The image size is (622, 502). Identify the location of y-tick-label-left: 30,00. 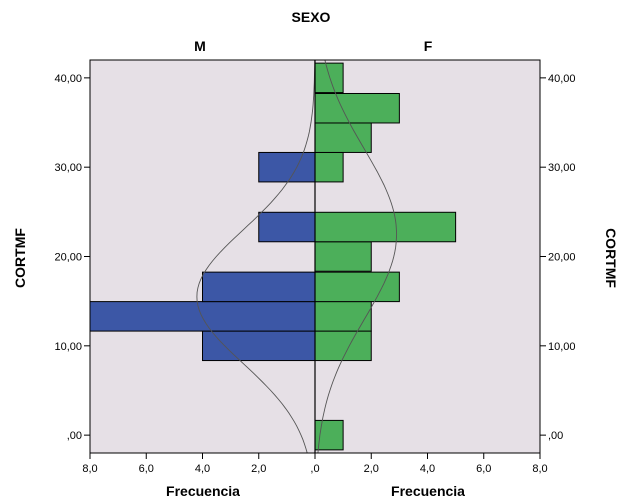
(68, 168).